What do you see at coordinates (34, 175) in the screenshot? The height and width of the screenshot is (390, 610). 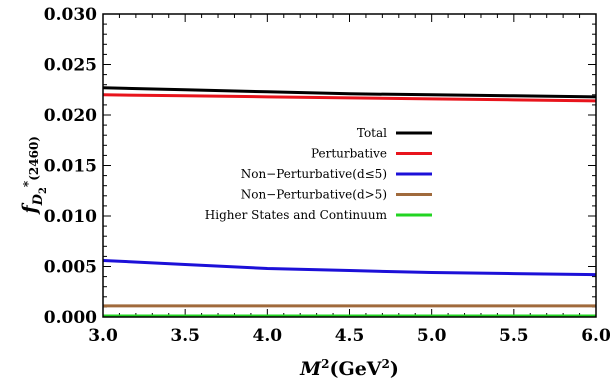 I see `y-axis-label: fD2*(2460)` at bounding box center [34, 175].